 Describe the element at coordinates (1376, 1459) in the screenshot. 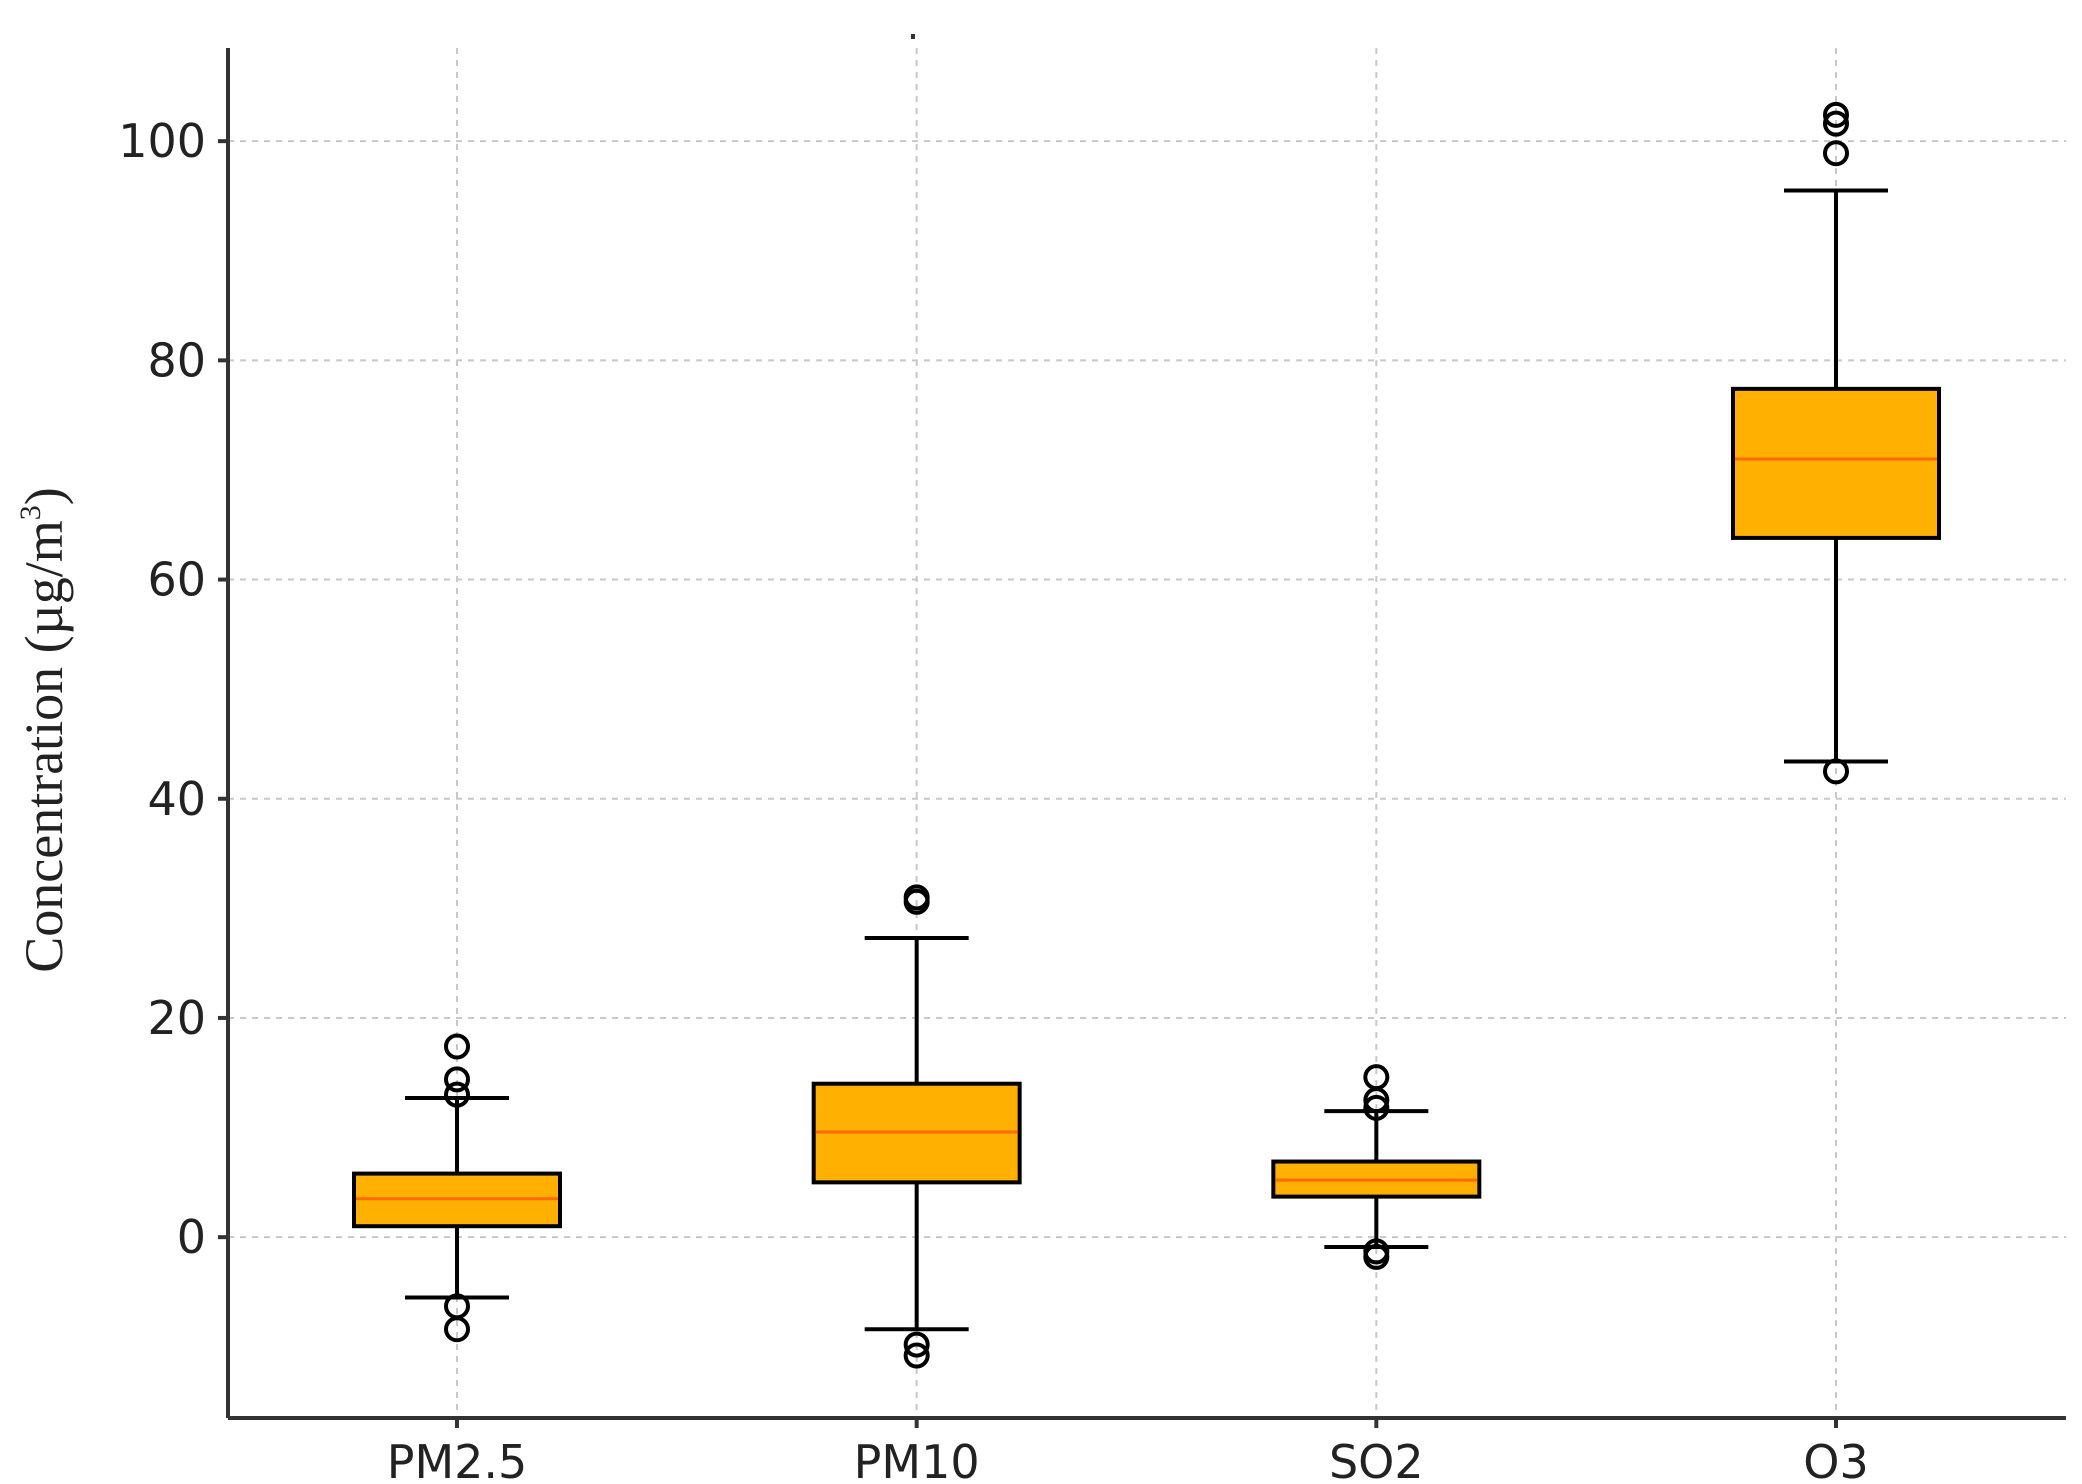

I see `x-tick-label-so2: SO2` at that location.